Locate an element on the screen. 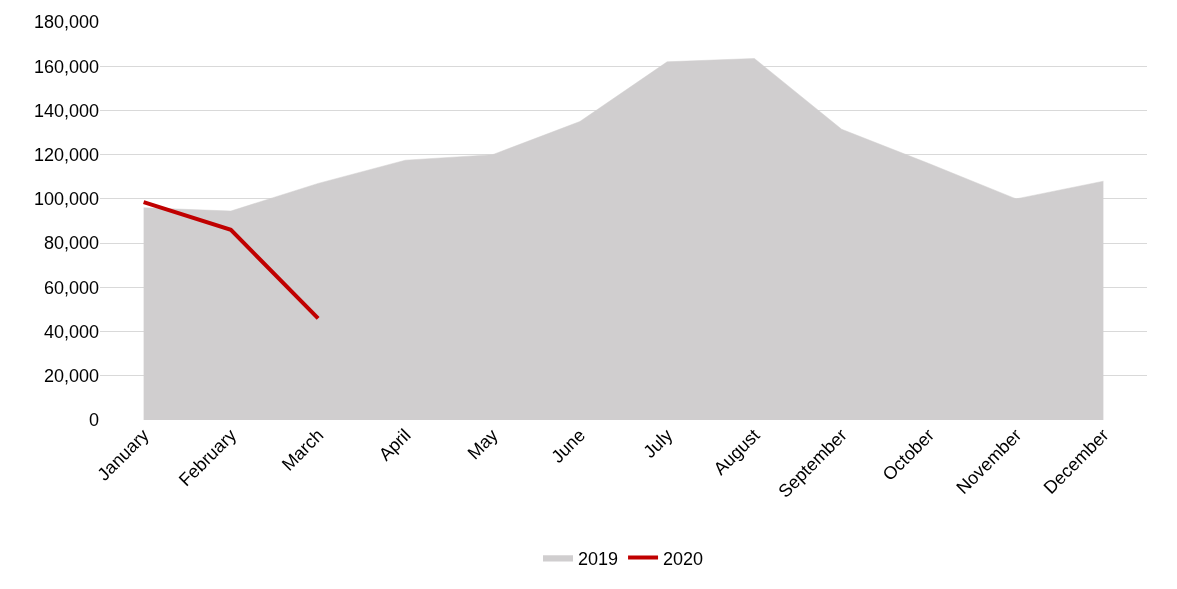 Image resolution: width=1177 pixels, height=589 pixels. y-tick-label: 160,000 is located at coordinates (66, 66).